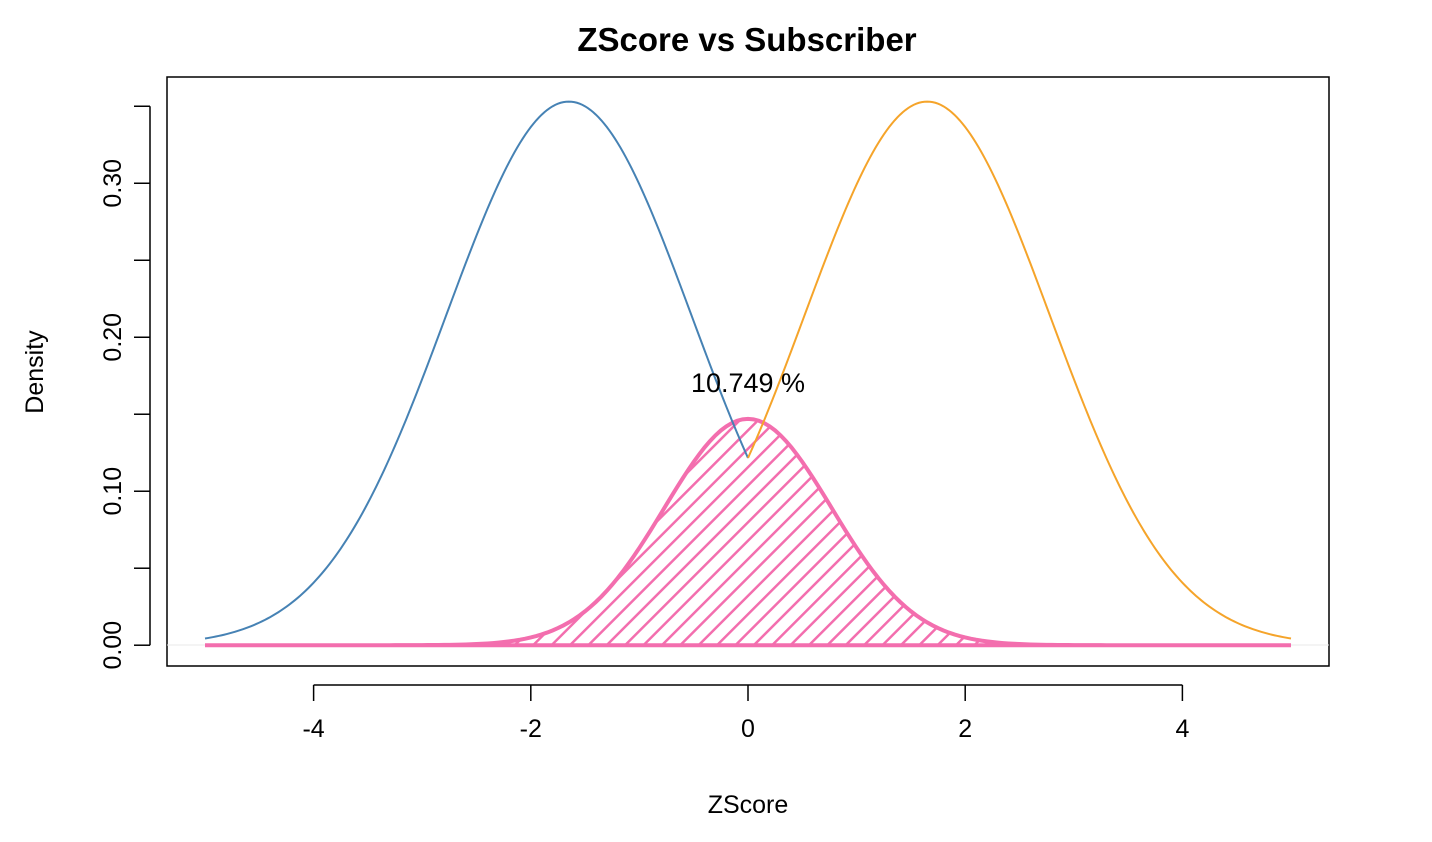 This screenshot has height=842, width=1432. Describe the element at coordinates (113, 645) in the screenshot. I see `y-tick-label: 0.00` at that location.